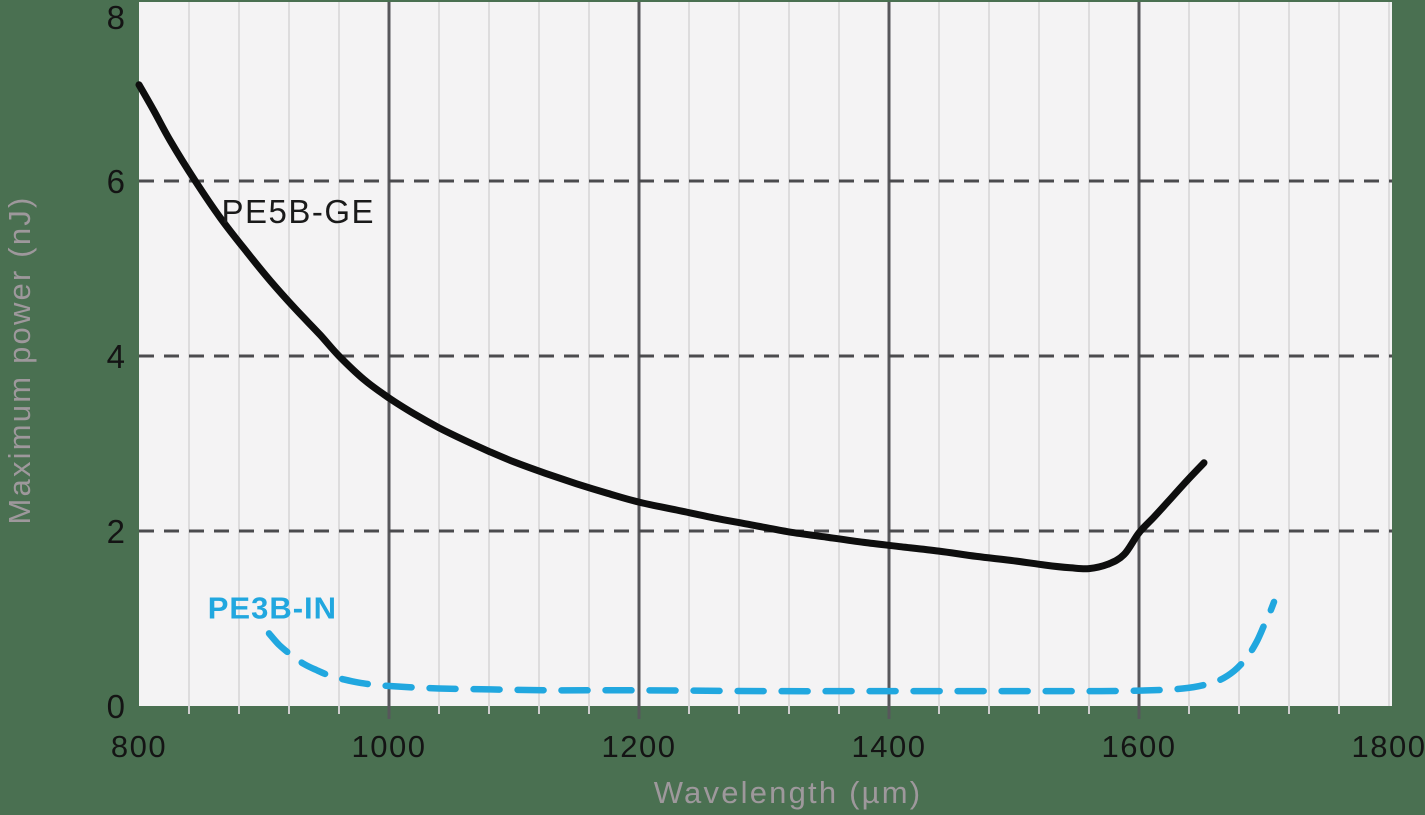 The image size is (1425, 815). What do you see at coordinates (116, 531) in the screenshot?
I see `y-tick-label: 2` at bounding box center [116, 531].